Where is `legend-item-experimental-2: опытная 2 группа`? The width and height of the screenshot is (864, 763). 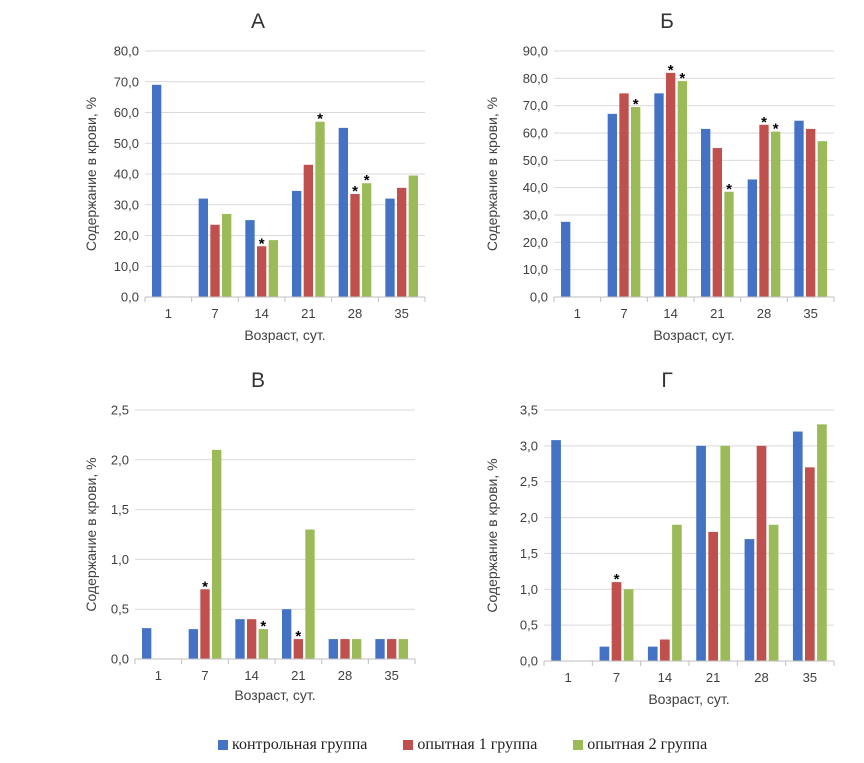 legend-item-experimental-2: опытная 2 группа is located at coordinates (640, 745).